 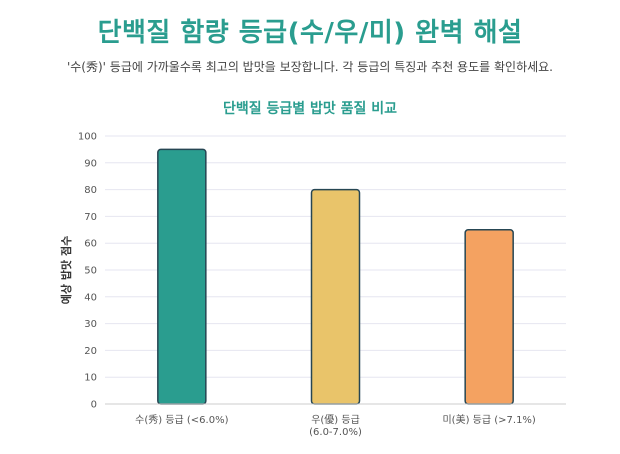 What do you see at coordinates (90, 351) in the screenshot?
I see `y-tick-label: 20` at bounding box center [90, 351].